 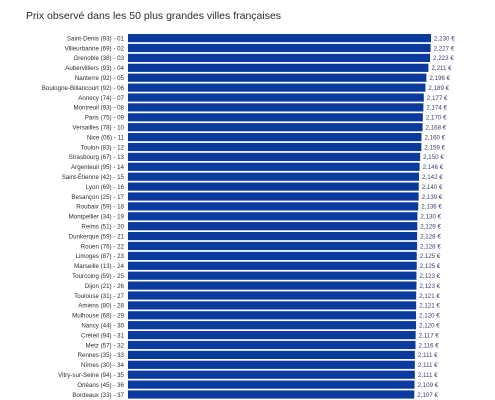 I want to click on category-label: Montreuil (93) - 08, so click(x=98, y=108).